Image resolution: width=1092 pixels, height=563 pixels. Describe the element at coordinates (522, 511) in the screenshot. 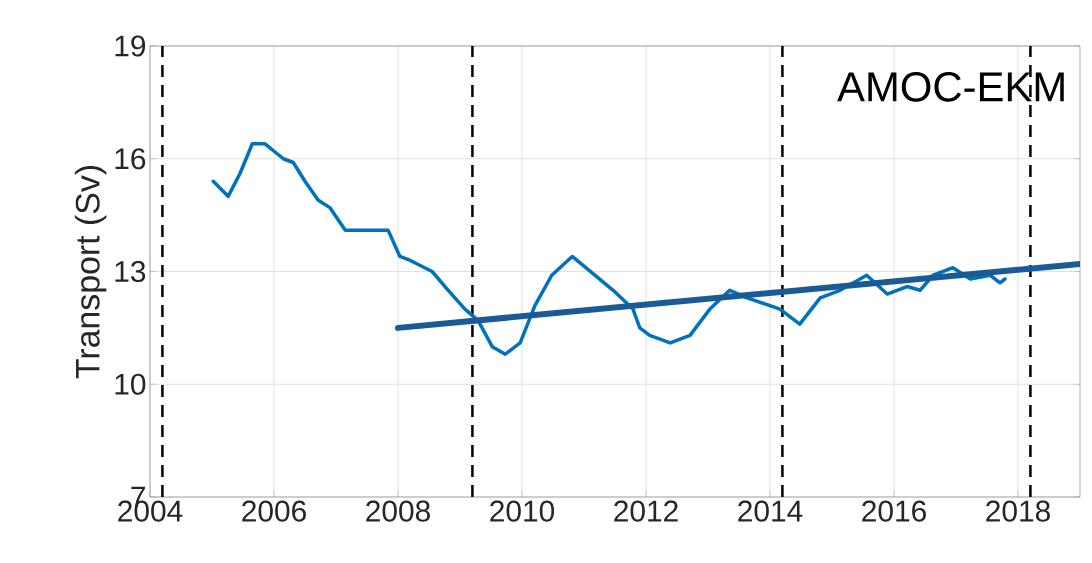

I see `x-tick-label: 2010` at that location.